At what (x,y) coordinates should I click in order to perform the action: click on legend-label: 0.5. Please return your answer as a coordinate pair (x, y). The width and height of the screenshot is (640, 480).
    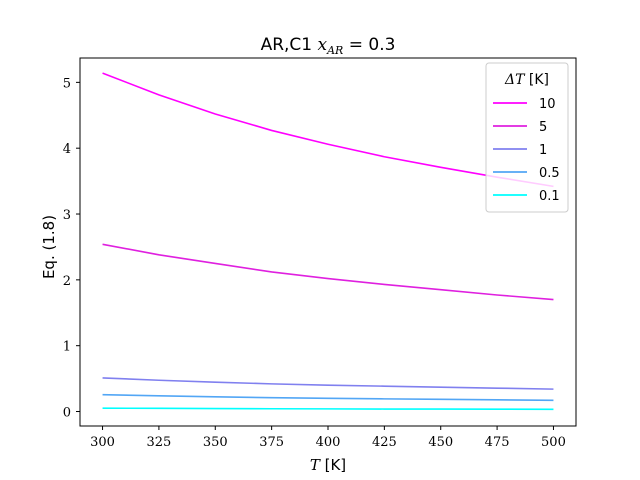
    Looking at the image, I should click on (549, 173).